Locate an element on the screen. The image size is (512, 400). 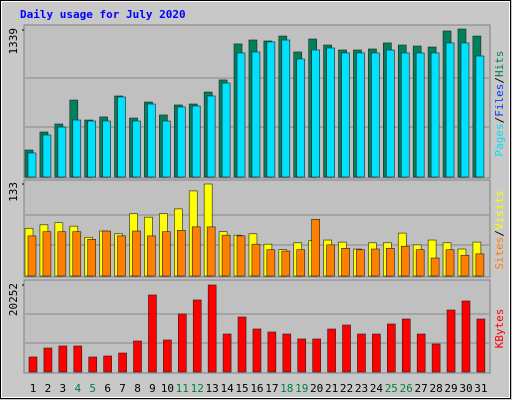
y-tick-label: 1339 is located at coordinates (13, 41).